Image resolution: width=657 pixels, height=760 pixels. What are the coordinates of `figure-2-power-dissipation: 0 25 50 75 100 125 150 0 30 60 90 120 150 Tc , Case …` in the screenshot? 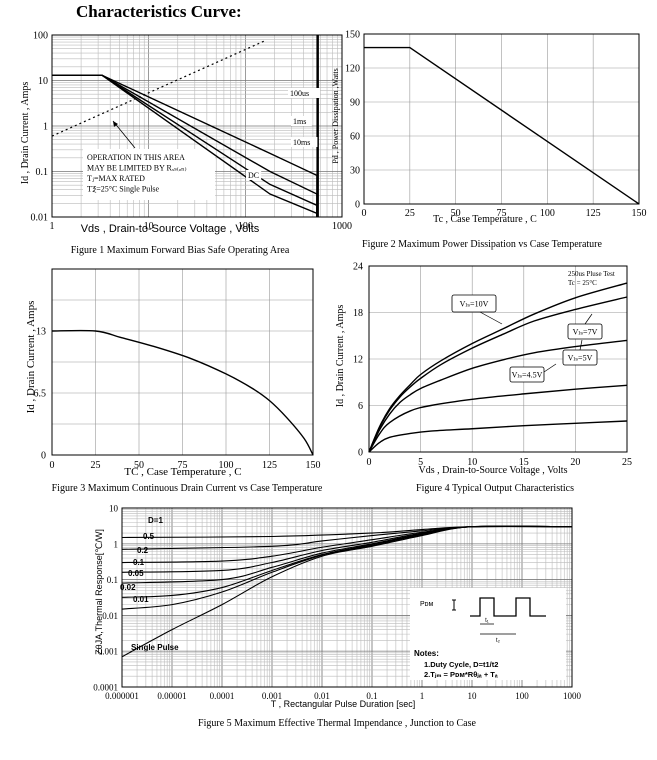 It's located at (489, 140).